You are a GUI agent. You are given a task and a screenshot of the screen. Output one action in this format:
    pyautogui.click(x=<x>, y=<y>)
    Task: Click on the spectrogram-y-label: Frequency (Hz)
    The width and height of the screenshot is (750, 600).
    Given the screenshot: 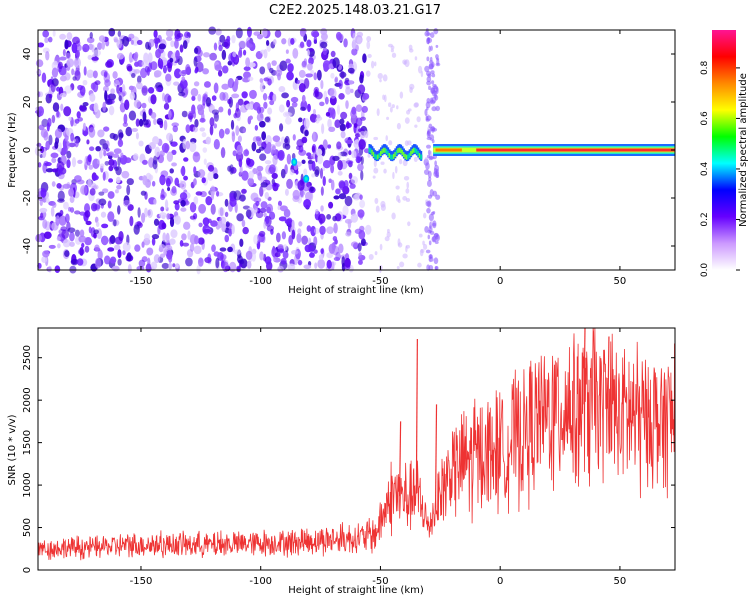 What is the action you would take?
    pyautogui.click(x=12, y=150)
    